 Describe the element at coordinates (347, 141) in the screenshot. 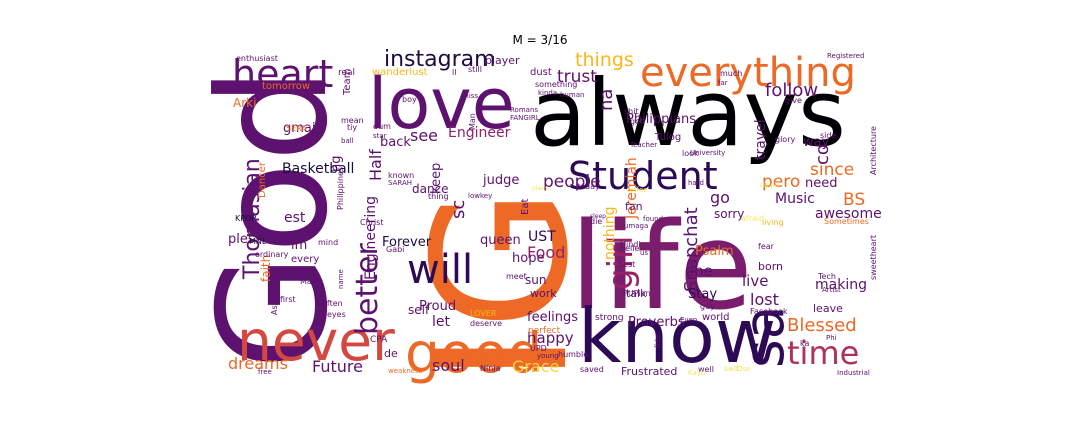

I see `cloud-word: ball` at that location.